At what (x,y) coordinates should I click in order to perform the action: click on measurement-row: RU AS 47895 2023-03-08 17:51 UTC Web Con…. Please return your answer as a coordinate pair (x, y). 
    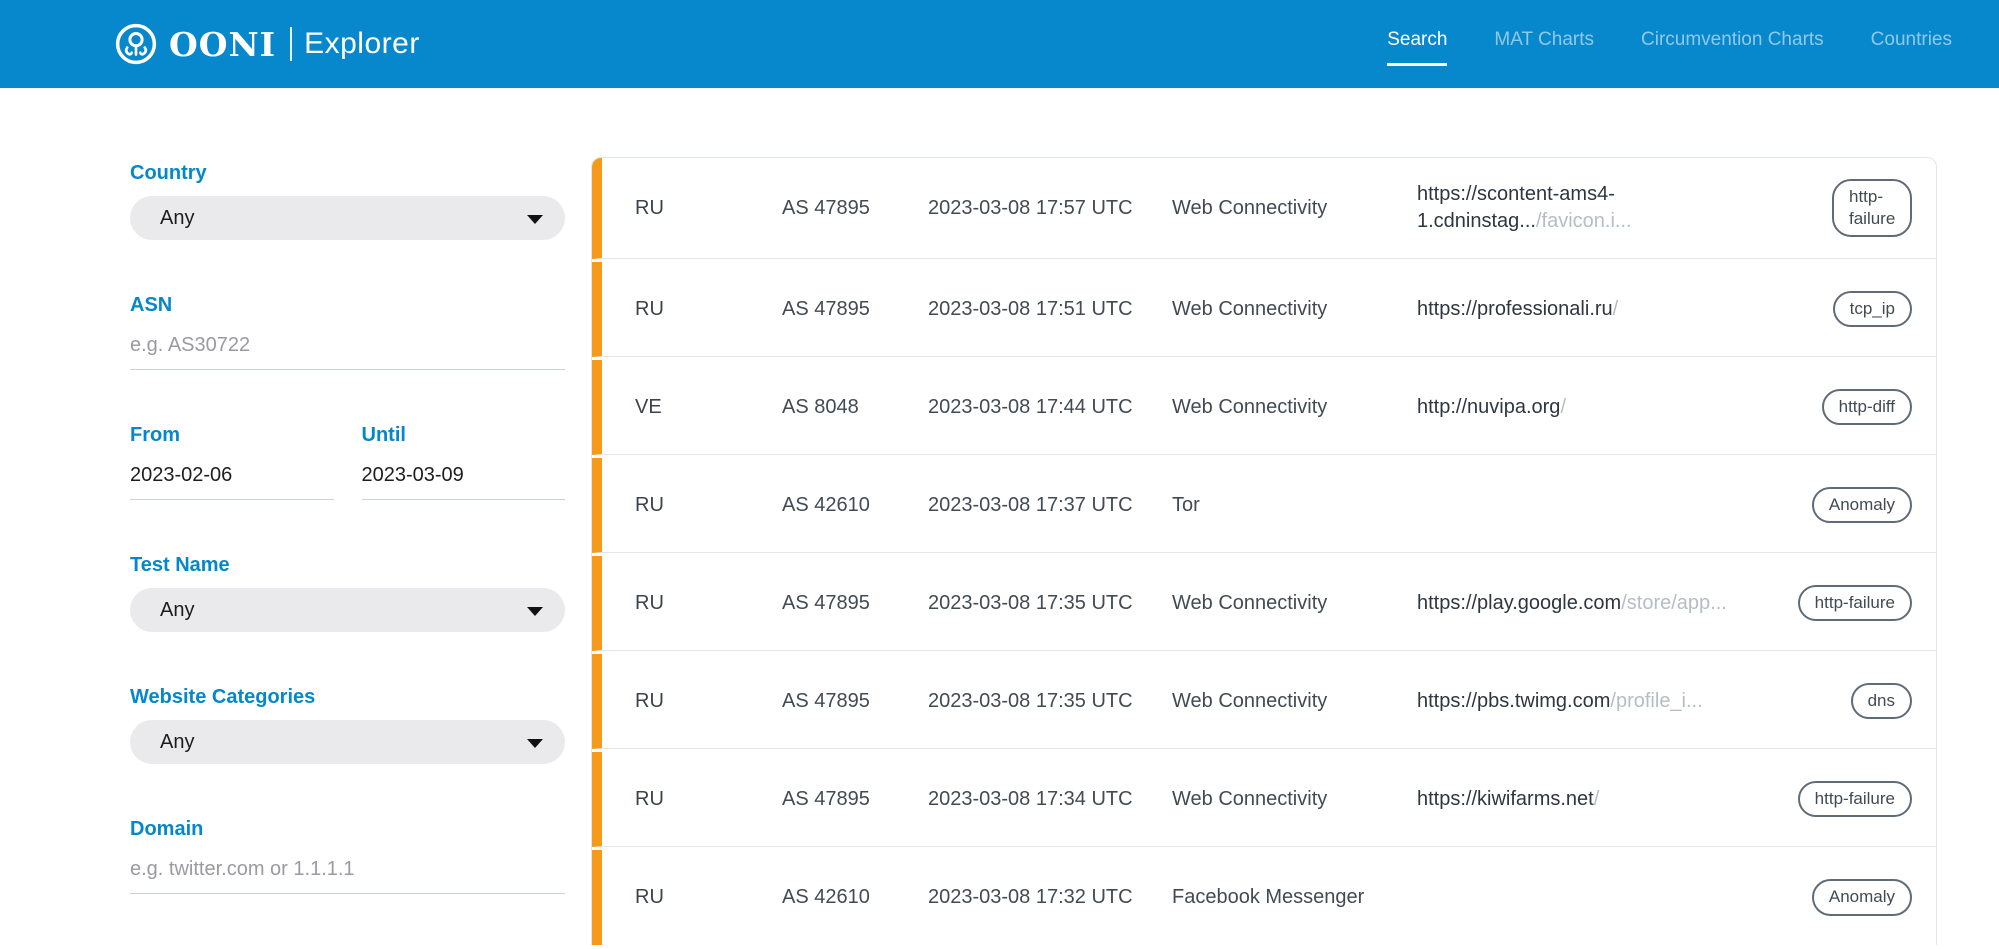
    Looking at the image, I should click on (1264, 309).